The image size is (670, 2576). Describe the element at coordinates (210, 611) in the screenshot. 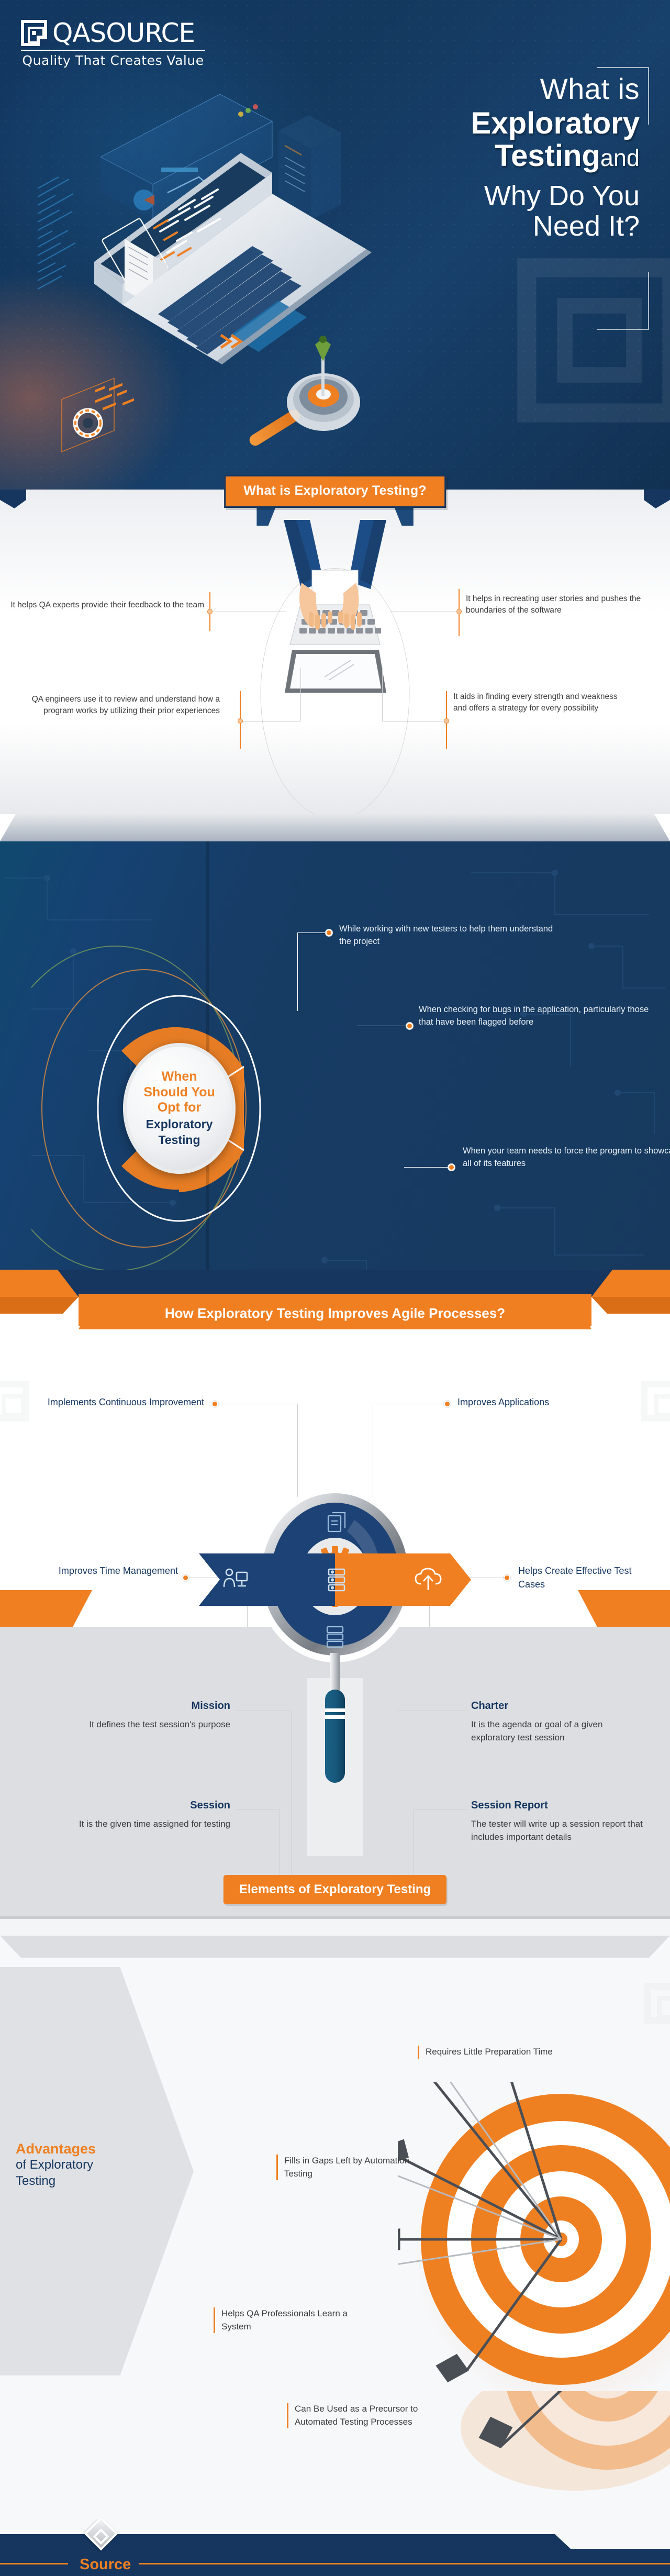

I see `section1-item-0-node` at that location.